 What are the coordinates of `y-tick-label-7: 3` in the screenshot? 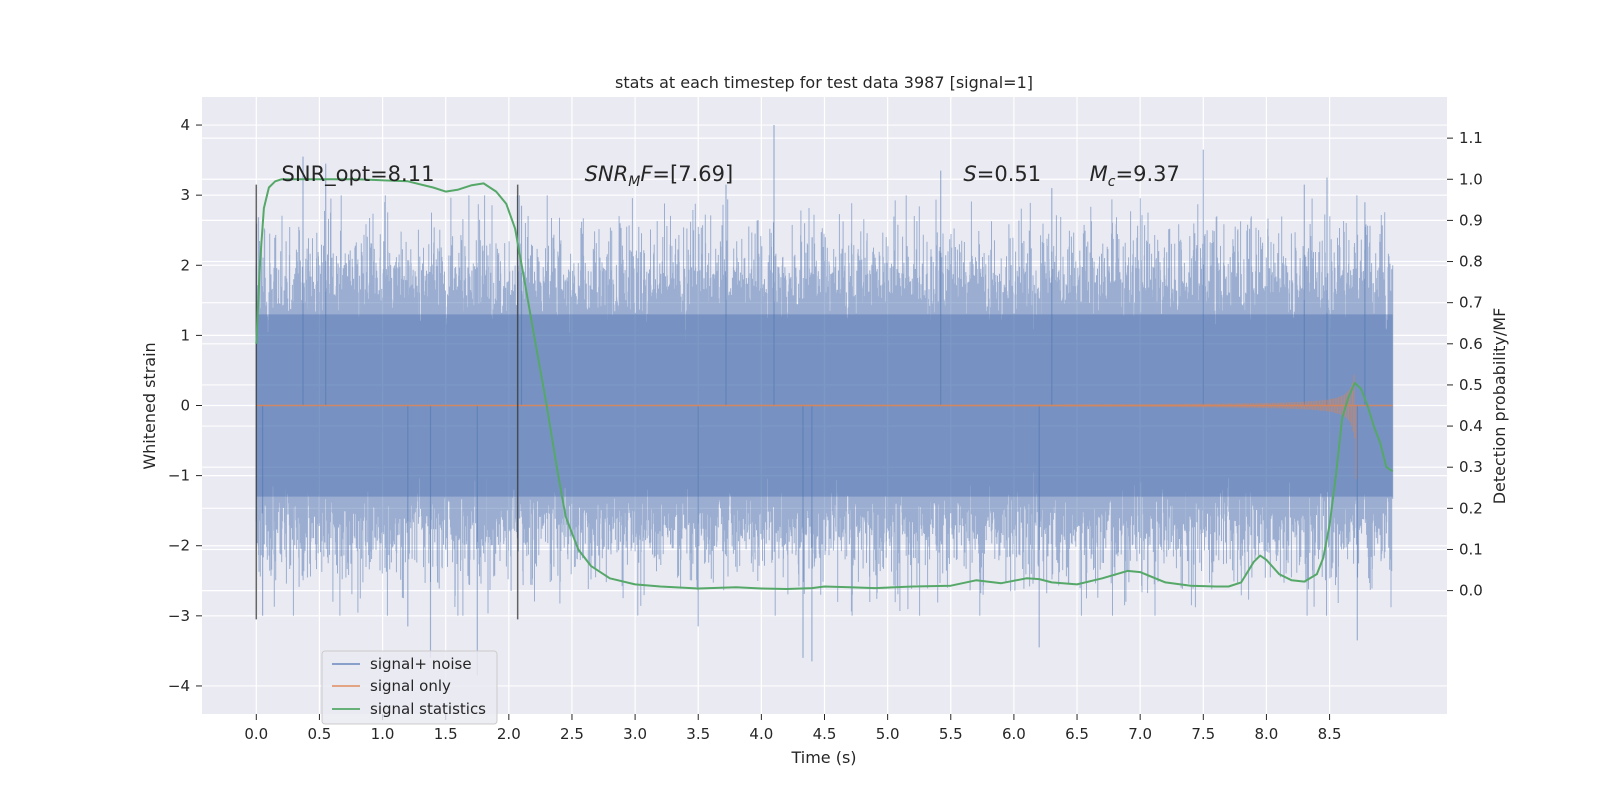 It's located at (185, 195).